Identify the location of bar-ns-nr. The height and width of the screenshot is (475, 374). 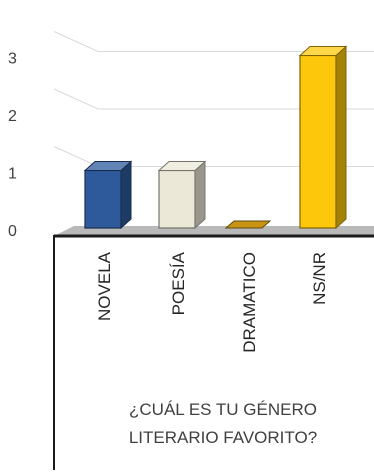
(323, 137).